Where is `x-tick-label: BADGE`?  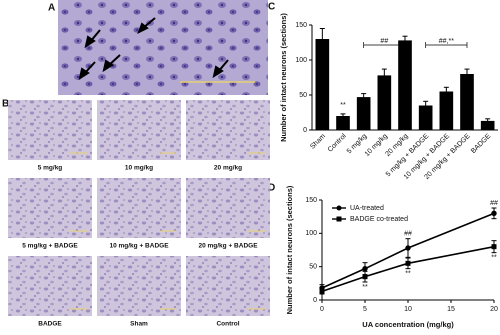
x-tick-label: BADGE is located at coordinates (481, 144).